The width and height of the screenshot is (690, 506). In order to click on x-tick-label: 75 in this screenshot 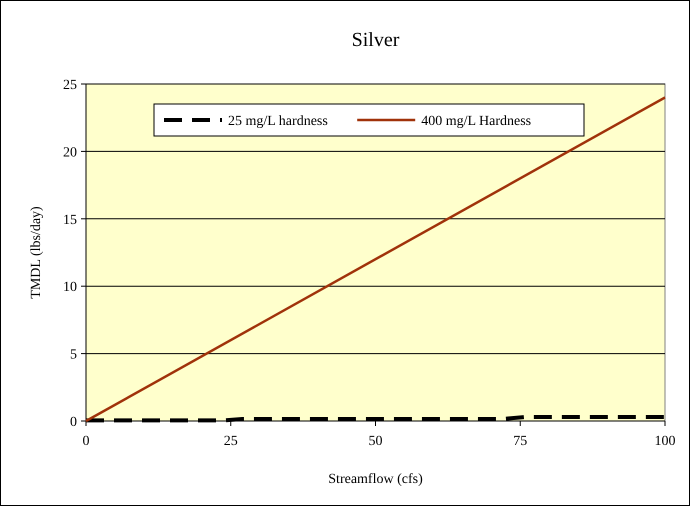, I will do `click(520, 441)`.